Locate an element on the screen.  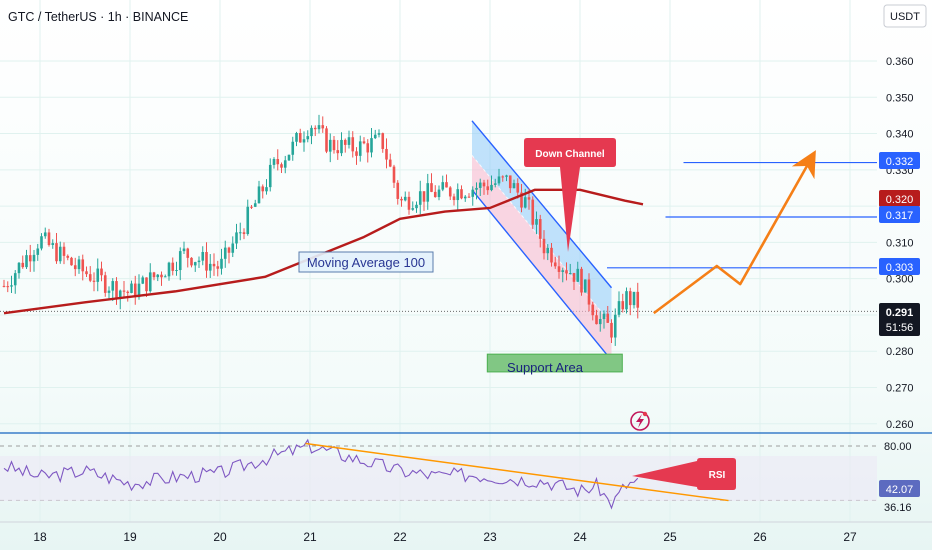
forecast-arrow is located at coordinates (734, 232).